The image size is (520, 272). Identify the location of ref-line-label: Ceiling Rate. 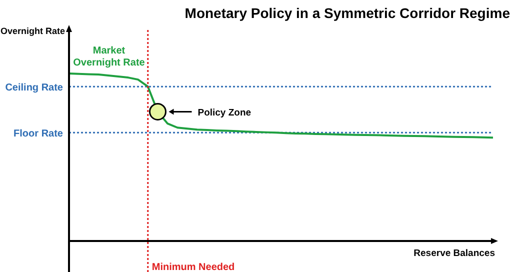
(34, 88).